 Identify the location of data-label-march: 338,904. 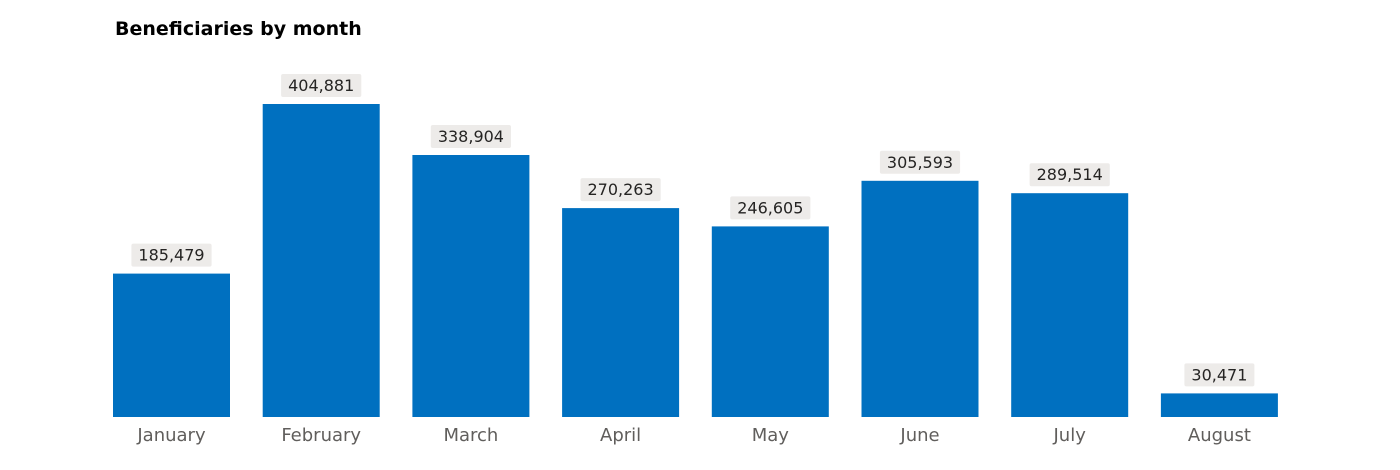
(470, 136).